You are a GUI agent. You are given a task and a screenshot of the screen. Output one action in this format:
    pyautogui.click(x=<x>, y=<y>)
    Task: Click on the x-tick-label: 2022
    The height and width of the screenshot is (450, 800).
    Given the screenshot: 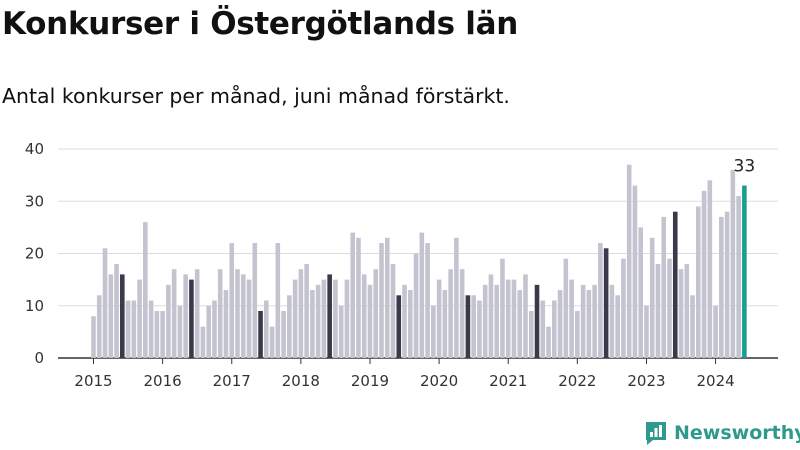 What is the action you would take?
    pyautogui.click(x=577, y=381)
    